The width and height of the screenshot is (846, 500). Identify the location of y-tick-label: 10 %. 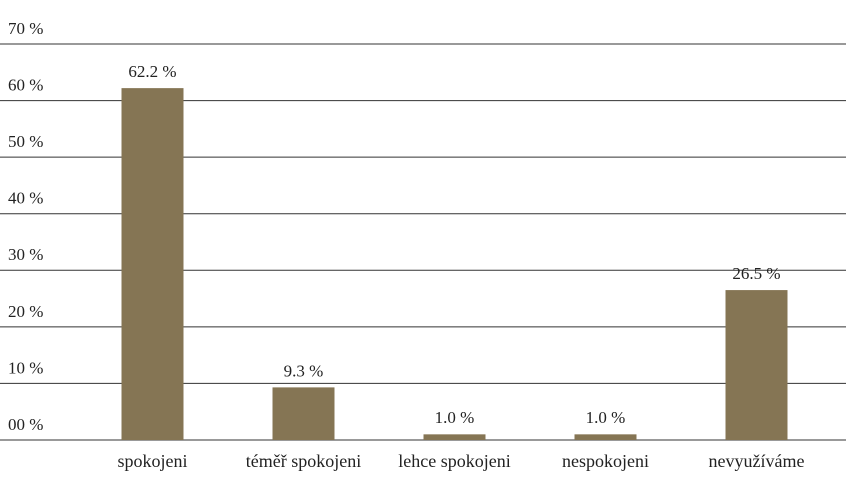
(25, 367).